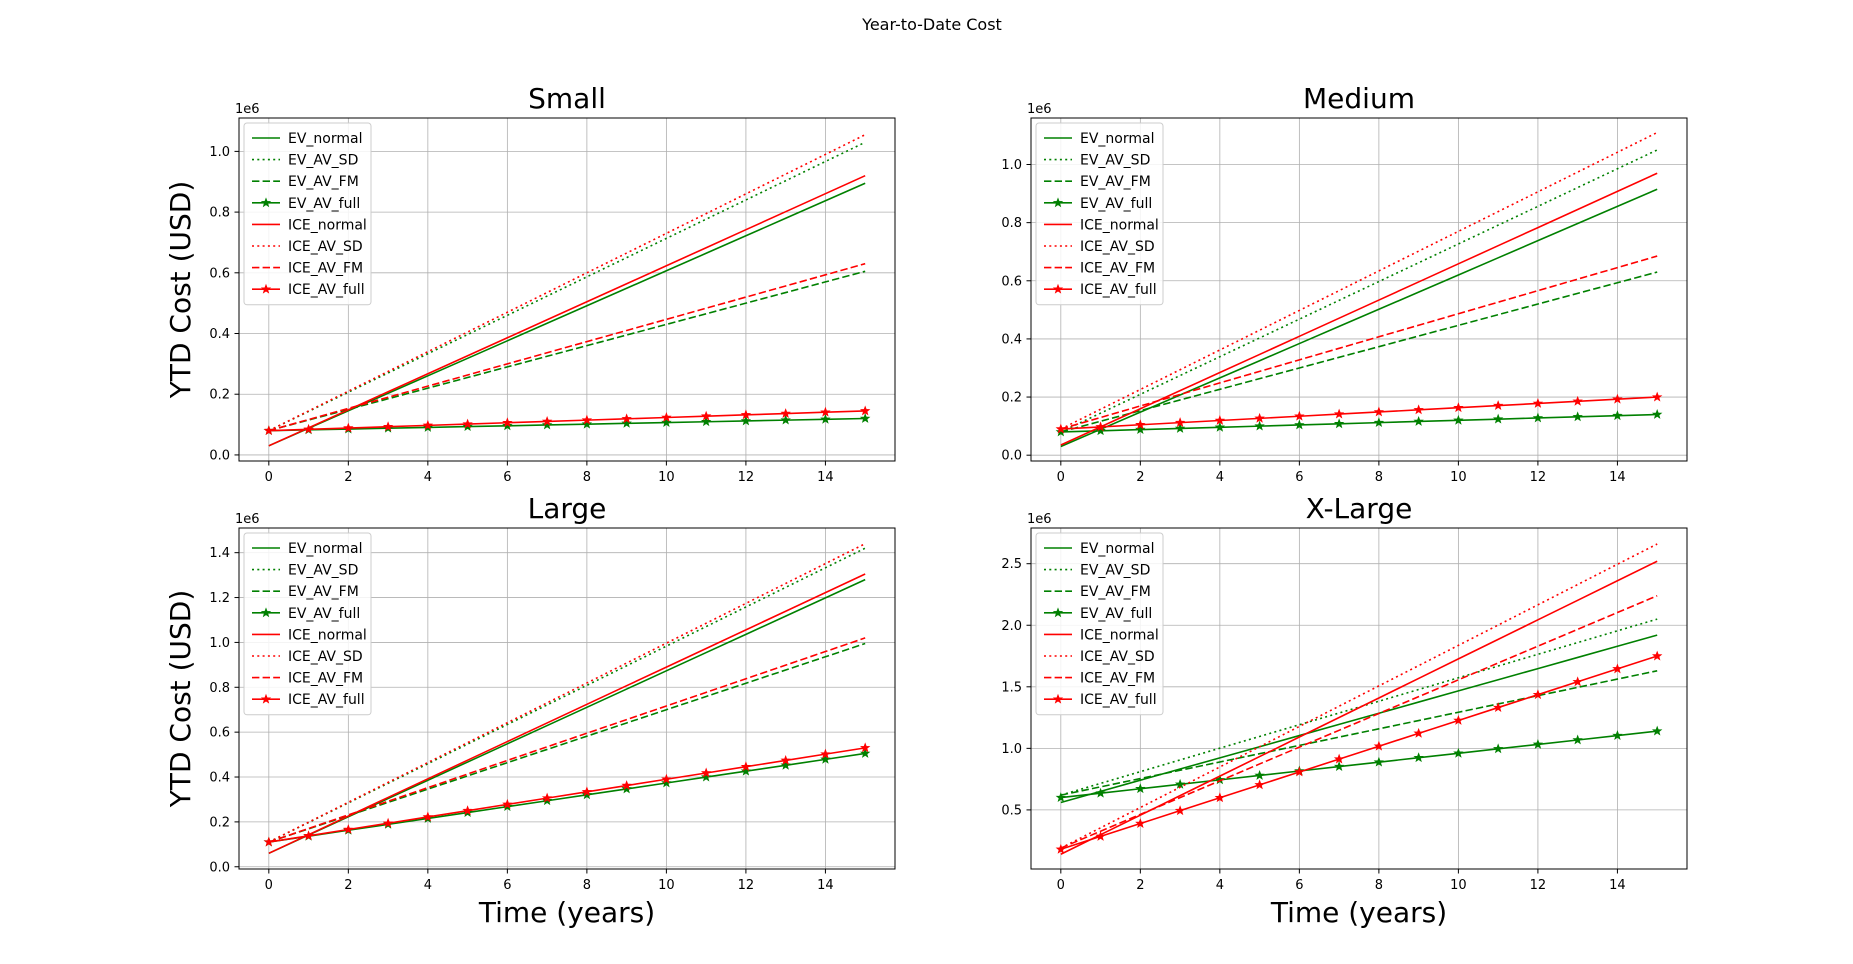 The width and height of the screenshot is (1853, 964). I want to click on x-tick-label: 2, so click(1140, 477).